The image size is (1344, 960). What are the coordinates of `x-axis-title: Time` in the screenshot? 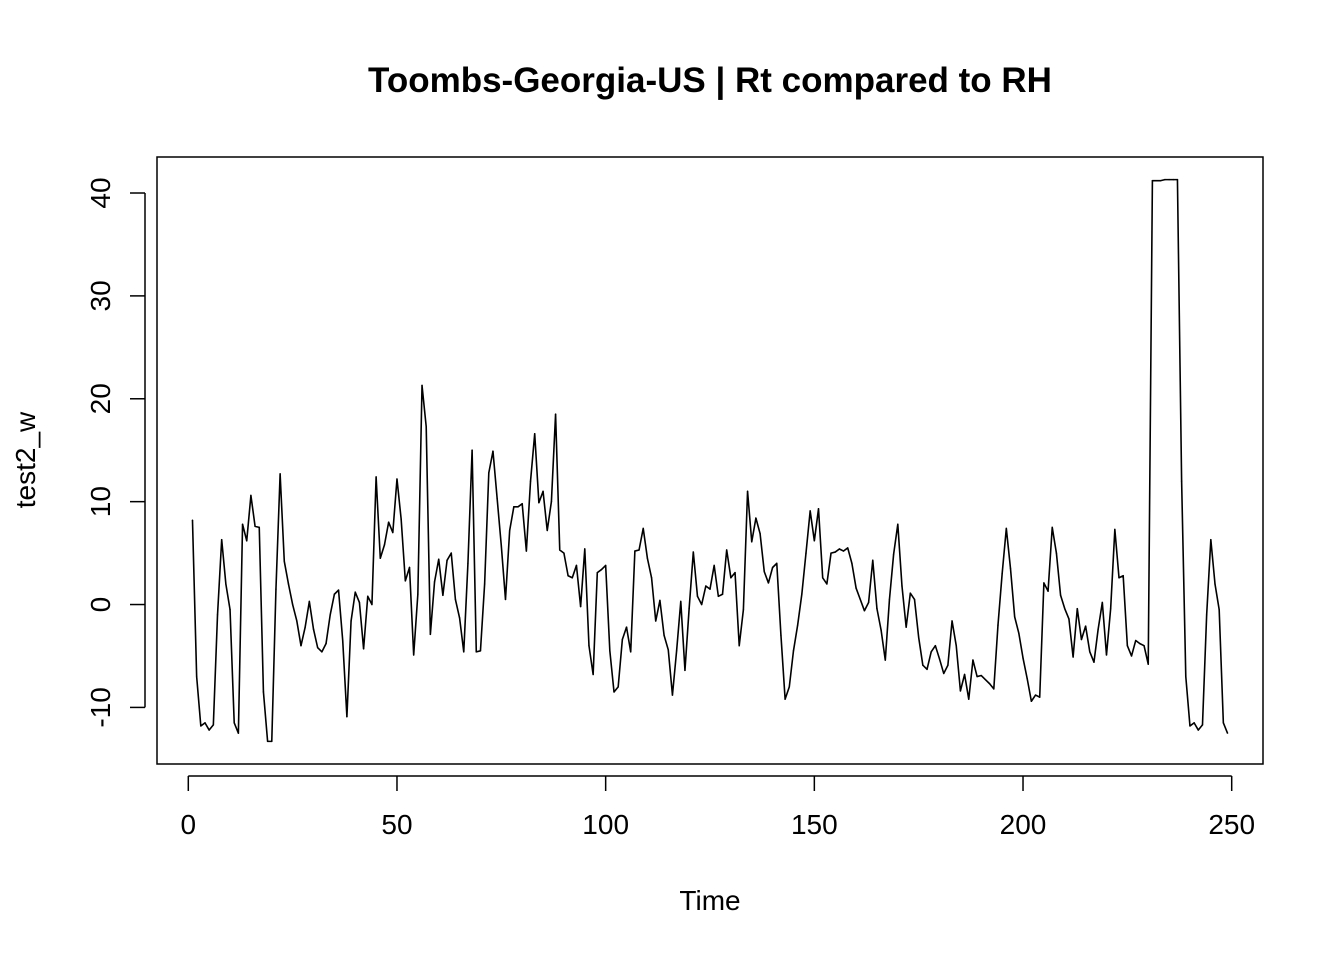 It's located at (709, 900).